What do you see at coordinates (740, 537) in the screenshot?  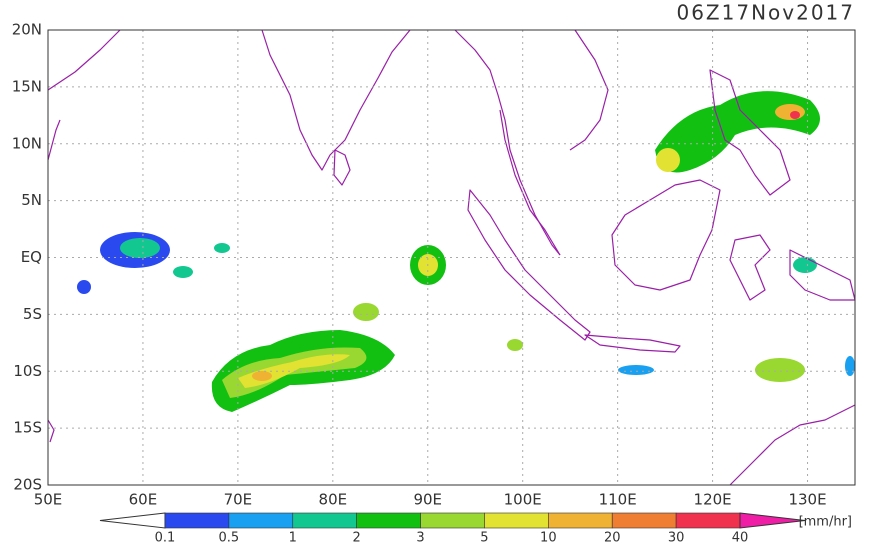 I see `colorbar-label: 40` at bounding box center [740, 537].